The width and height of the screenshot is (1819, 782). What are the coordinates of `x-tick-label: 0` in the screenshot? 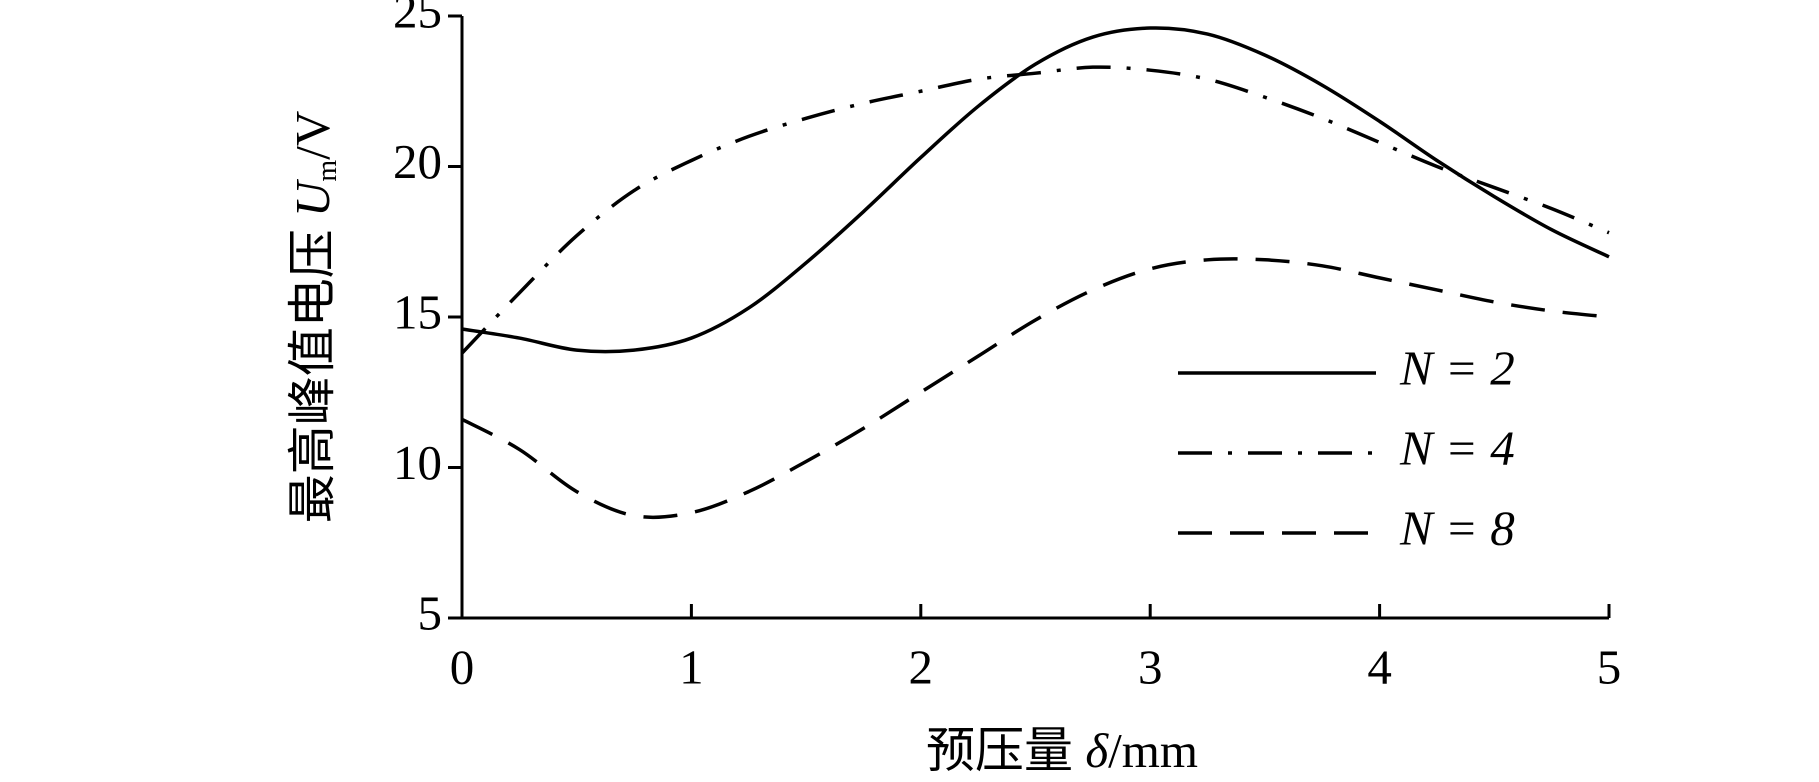 It's located at (462, 666).